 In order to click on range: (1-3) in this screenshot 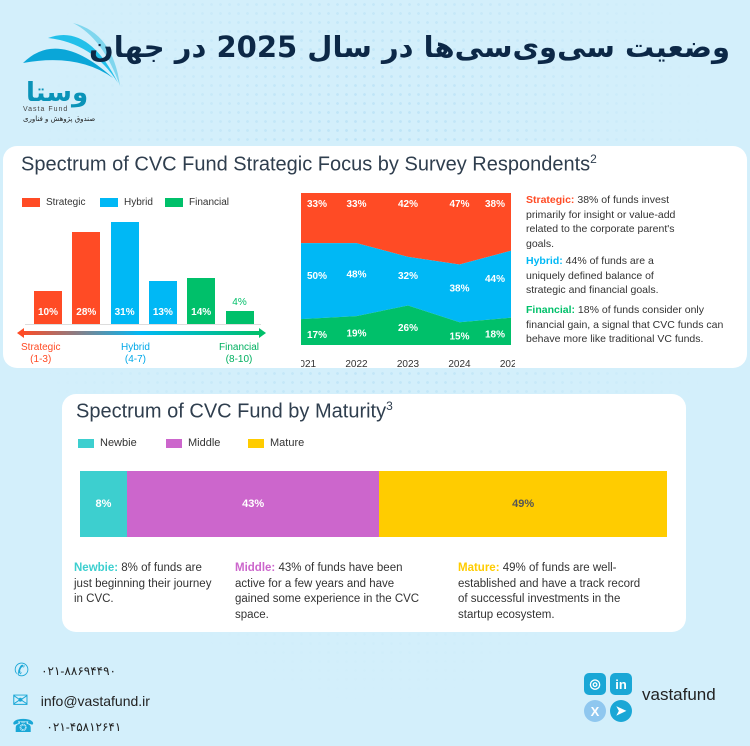, I will do `click(41, 359)`.